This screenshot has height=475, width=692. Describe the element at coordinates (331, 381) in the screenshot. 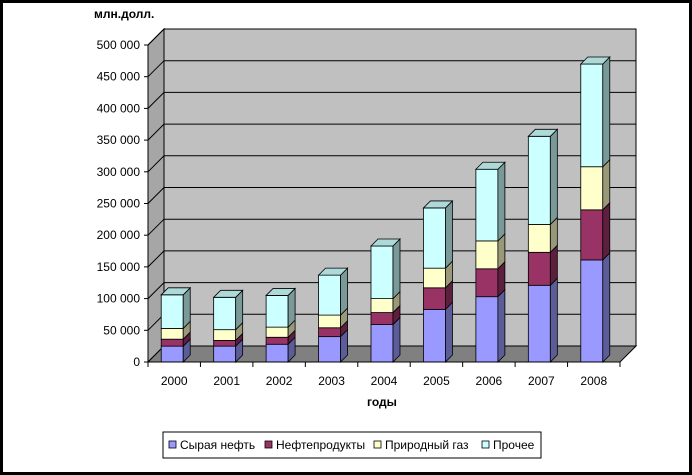

I see `x-tick-label: 2003` at that location.